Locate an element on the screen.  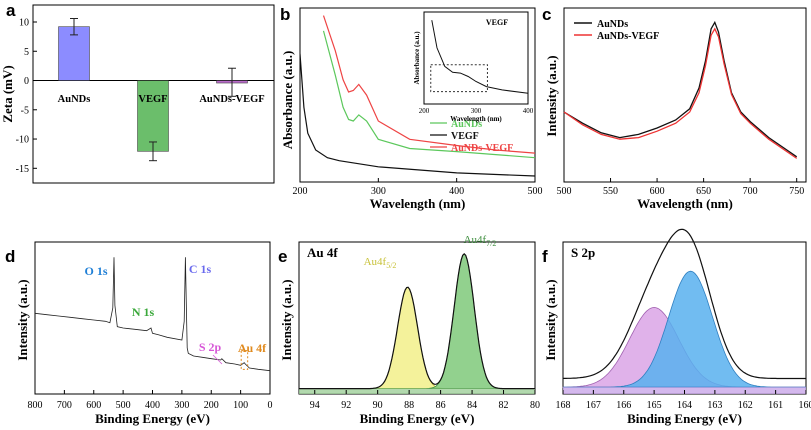
x-tick-label: 80 is located at coordinates (535, 405).